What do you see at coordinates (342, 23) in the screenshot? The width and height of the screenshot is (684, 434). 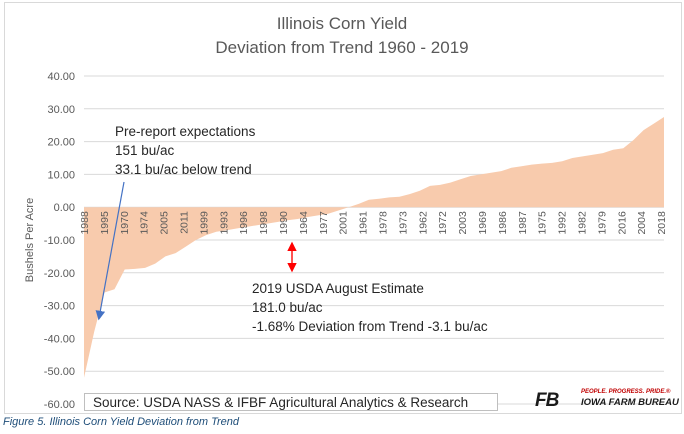 I see `chart-title: Illinois Corn Yield` at bounding box center [342, 23].